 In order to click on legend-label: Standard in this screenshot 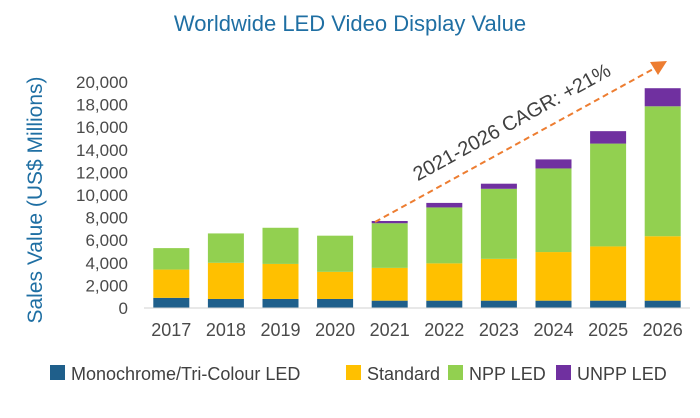, I will do `click(403, 374)`.